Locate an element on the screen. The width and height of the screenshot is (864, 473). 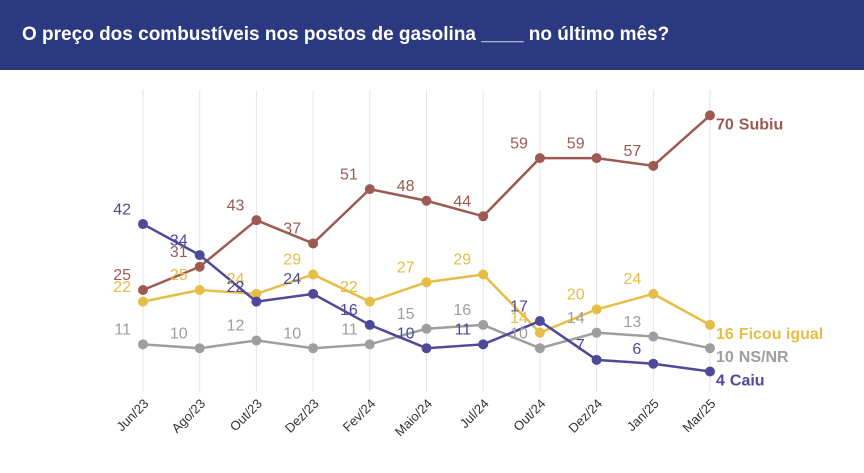
end-label: 70 Subiu is located at coordinates (749, 125).